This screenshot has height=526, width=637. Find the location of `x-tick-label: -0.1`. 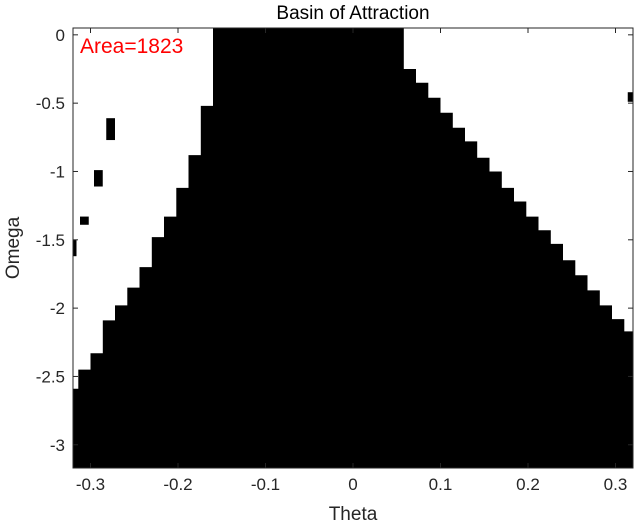

x-tick-label: -0.1 is located at coordinates (265, 484).